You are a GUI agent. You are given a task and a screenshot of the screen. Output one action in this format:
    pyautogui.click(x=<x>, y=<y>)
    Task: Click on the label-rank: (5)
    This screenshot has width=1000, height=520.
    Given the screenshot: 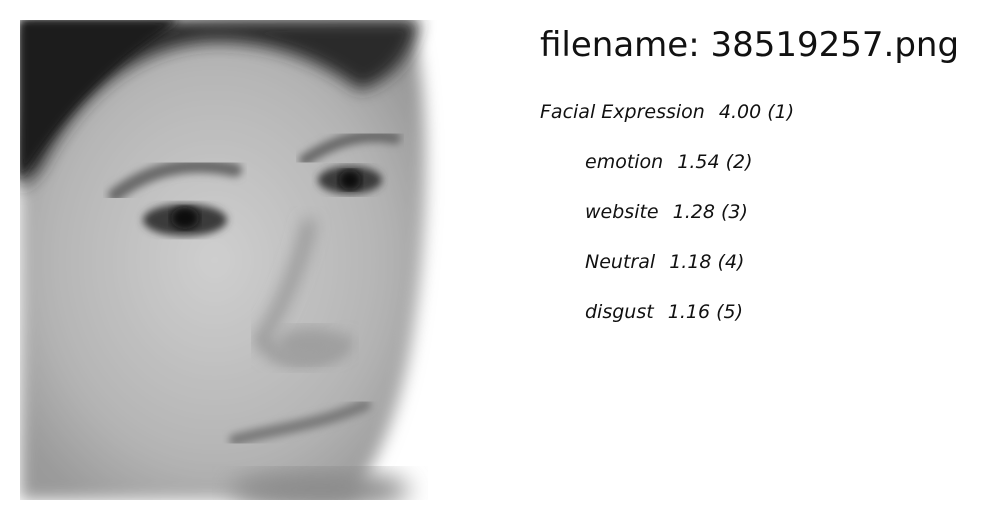 What is the action you would take?
    pyautogui.click(x=730, y=312)
    